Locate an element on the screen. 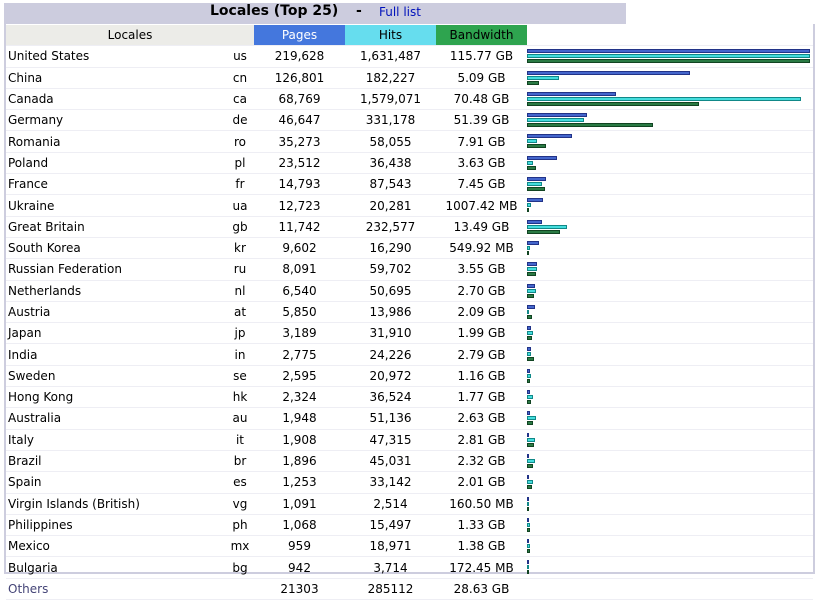 The width and height of the screenshot is (816, 600). table-row: South Korea kr 9,602 16,290 549.92 MB is located at coordinates (409, 248).